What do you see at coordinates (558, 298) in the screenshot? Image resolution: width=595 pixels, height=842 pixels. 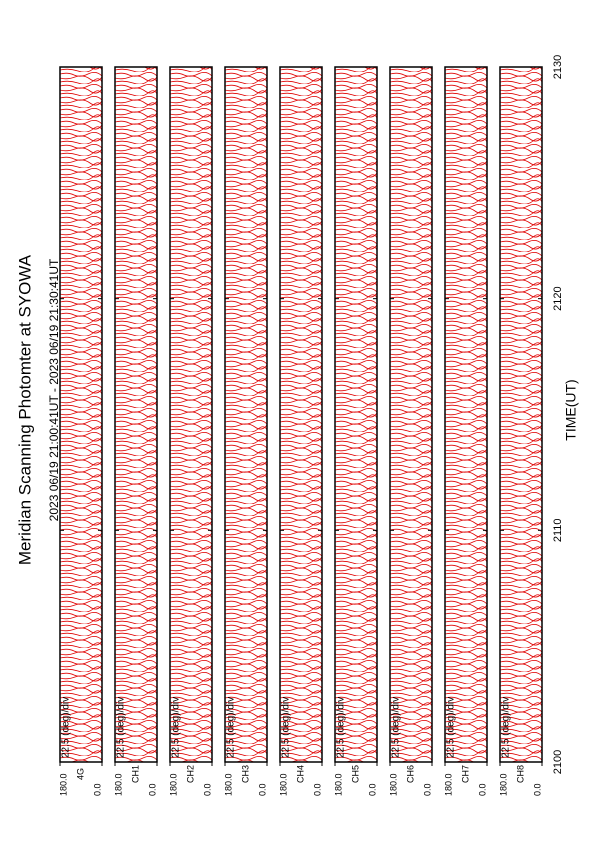 I see `x-tick-label: 2120` at bounding box center [558, 298].